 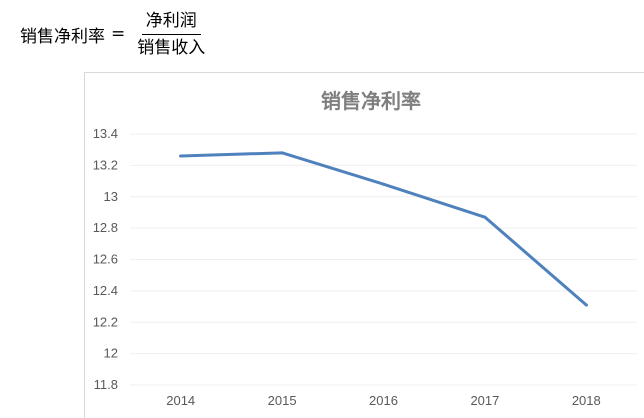 What do you see at coordinates (105, 133) in the screenshot?
I see `y-tick-label: 13.4` at bounding box center [105, 133].